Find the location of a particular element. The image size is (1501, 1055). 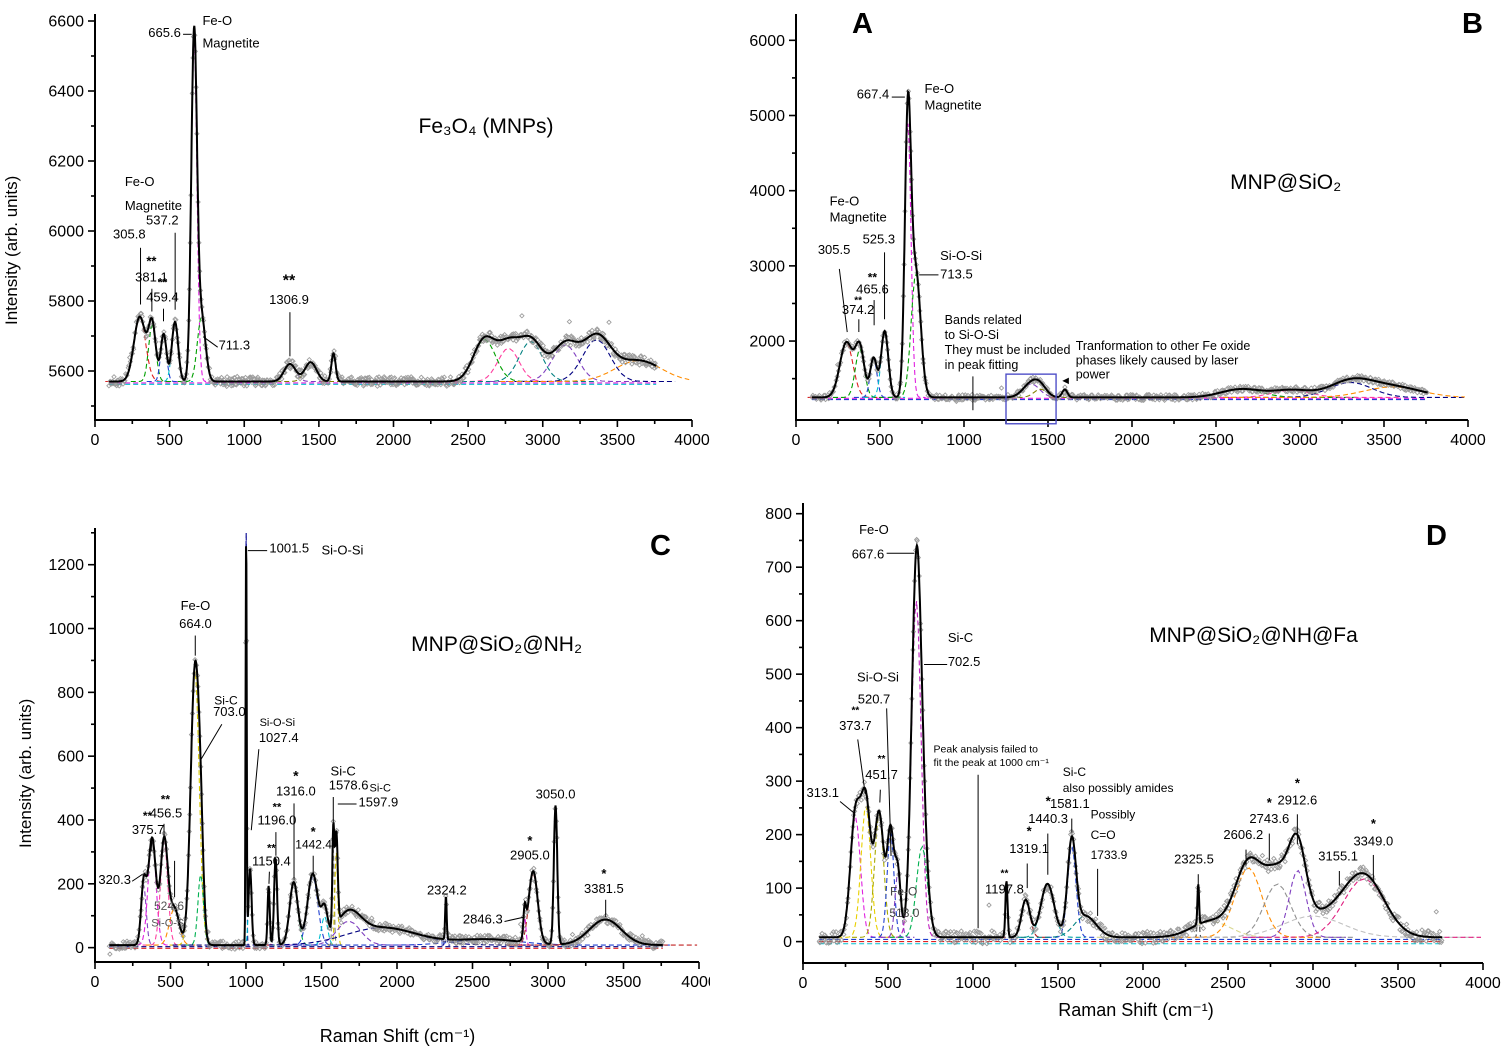

y-tick-label: 800 is located at coordinates (778, 514).